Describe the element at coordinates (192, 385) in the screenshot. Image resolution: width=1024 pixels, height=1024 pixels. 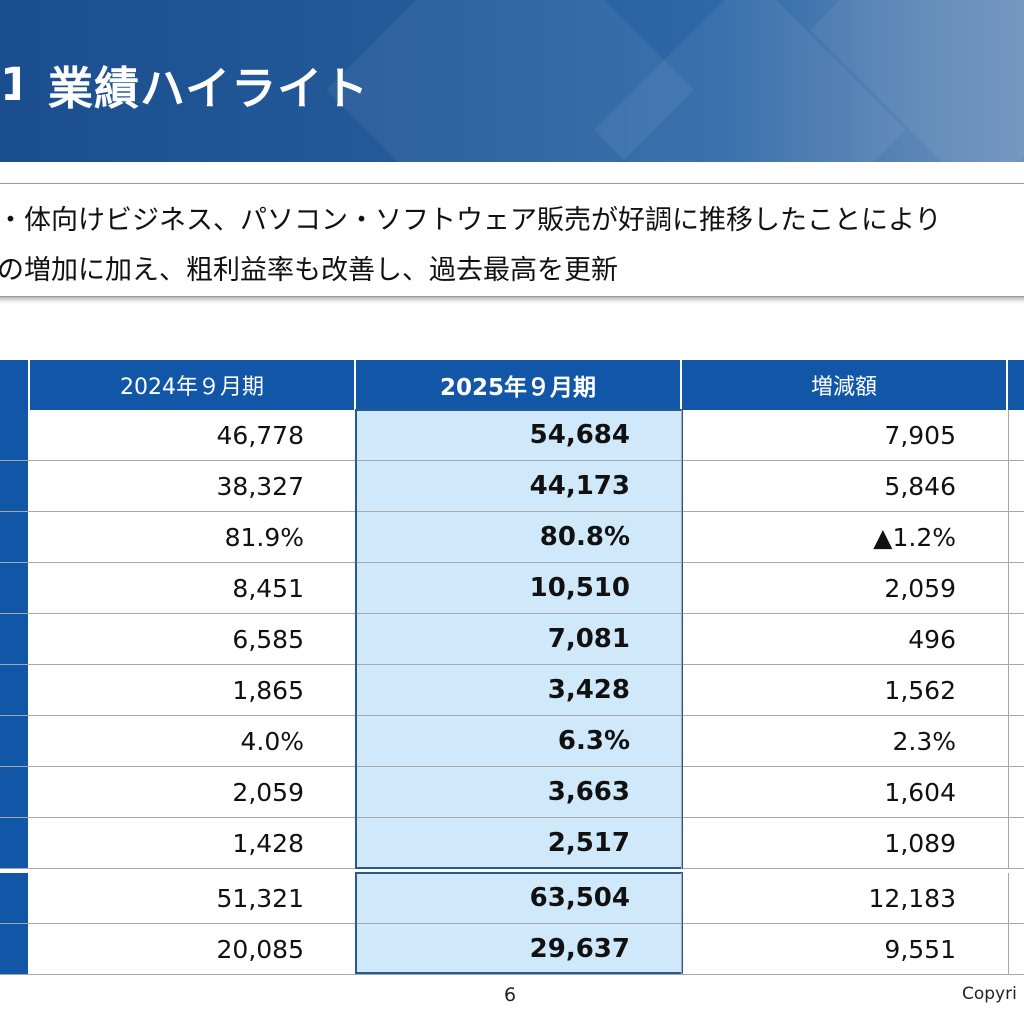
I see `header-cell-2024: 2024年９月期` at that location.